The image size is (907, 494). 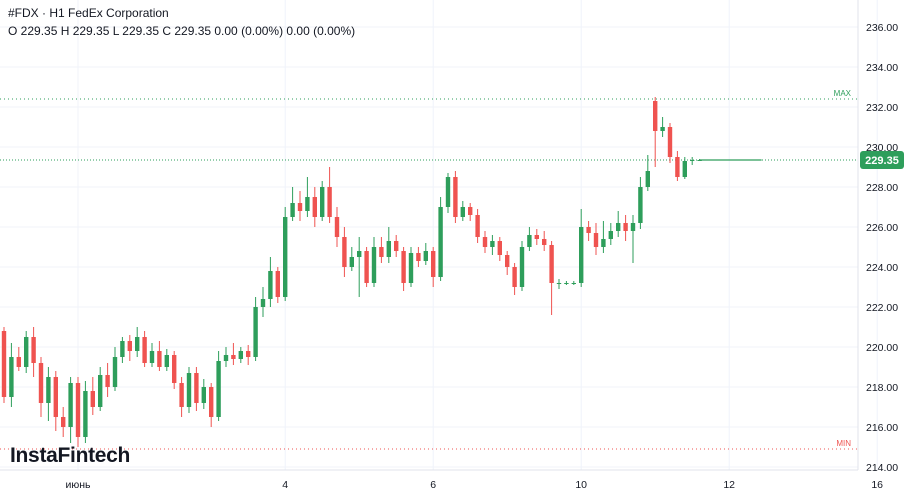 What do you see at coordinates (78, 485) in the screenshot?
I see `x-tick-label: июнь` at bounding box center [78, 485].